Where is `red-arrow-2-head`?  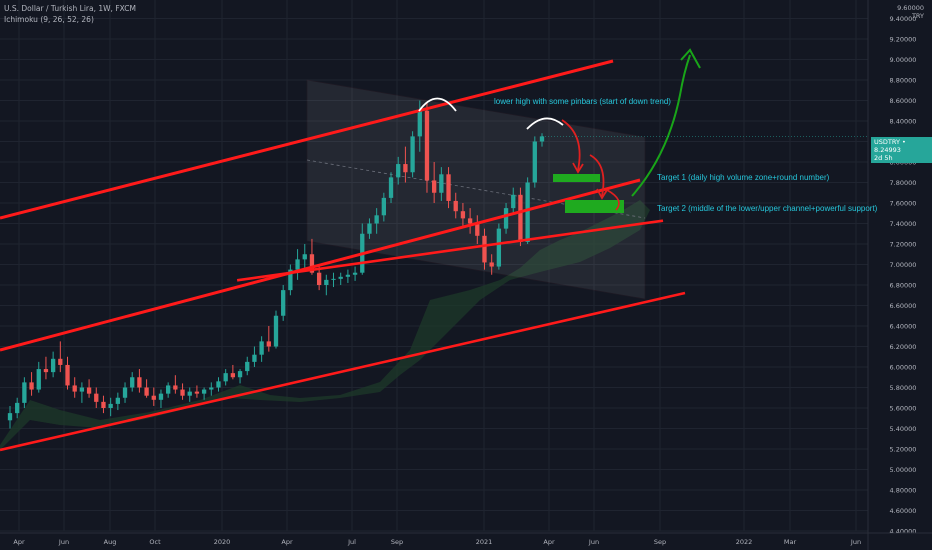
red-arrow-2-head is located at coordinates (602, 194).